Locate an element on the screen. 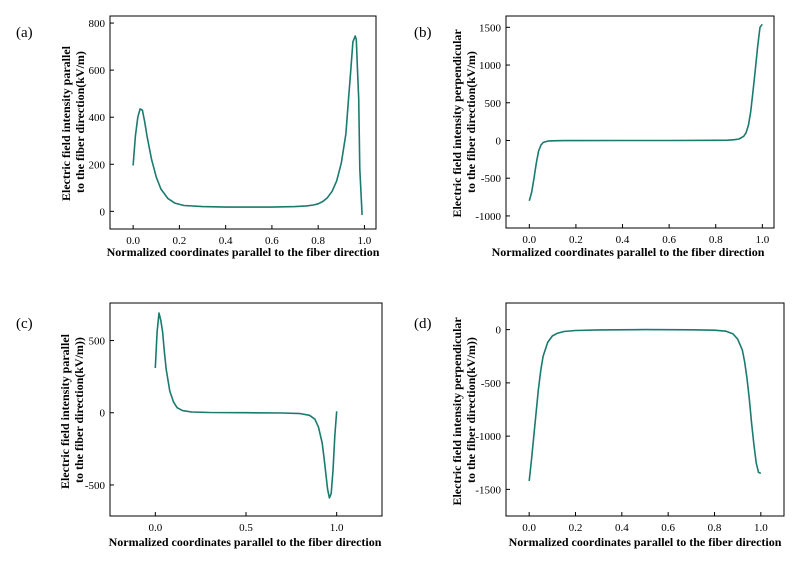 Image resolution: width=804 pixels, height=561 pixels. y-tick-label: 1000 is located at coordinates (490, 66).